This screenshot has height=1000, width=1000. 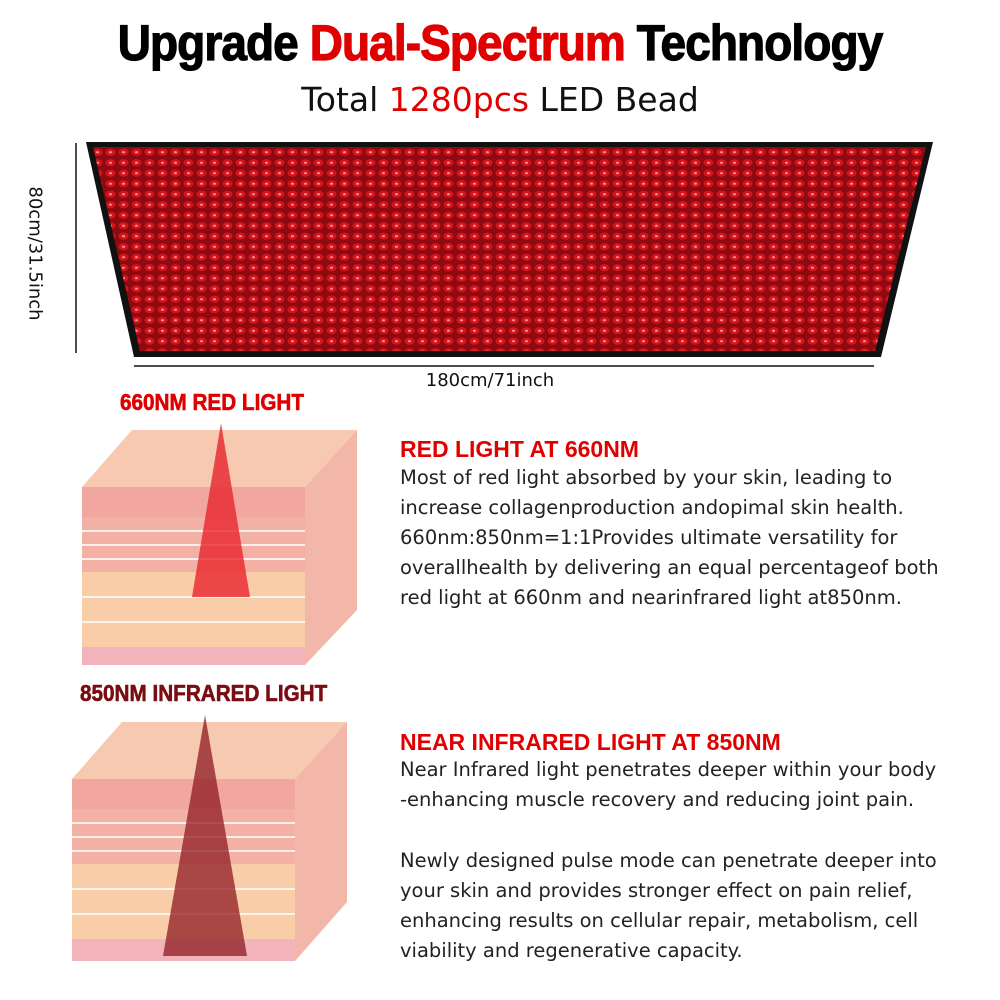 I want to click on height-label: 80cm/31.5inch, so click(x=35, y=253).